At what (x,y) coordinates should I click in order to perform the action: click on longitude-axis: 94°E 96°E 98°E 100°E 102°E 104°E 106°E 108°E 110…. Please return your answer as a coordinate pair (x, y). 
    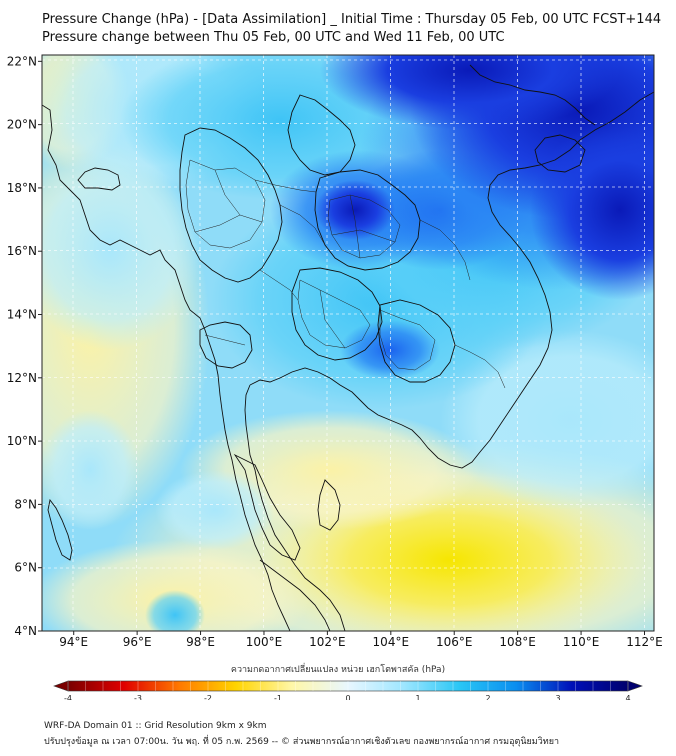
    Looking at the image, I should click on (361, 640).